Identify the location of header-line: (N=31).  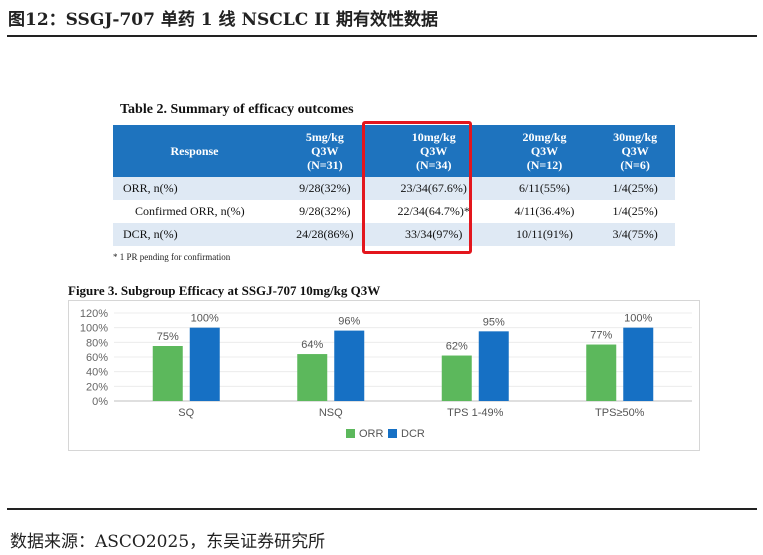
(325, 165).